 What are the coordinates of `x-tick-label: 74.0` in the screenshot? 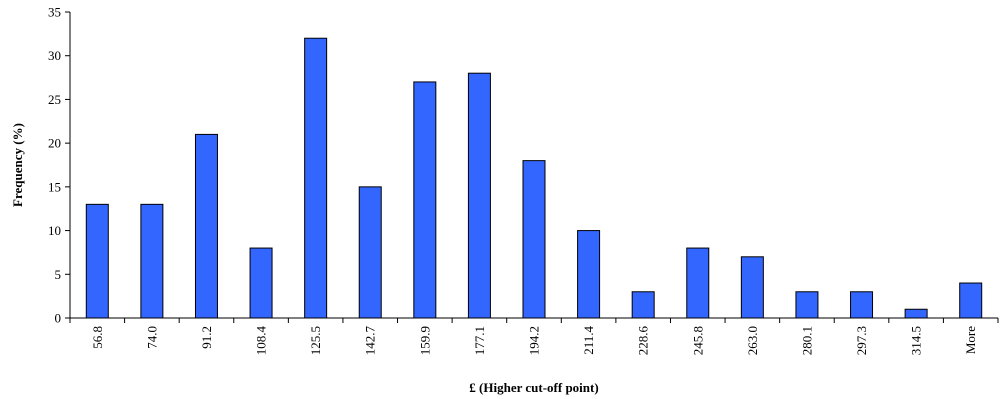 It's located at (151, 337).